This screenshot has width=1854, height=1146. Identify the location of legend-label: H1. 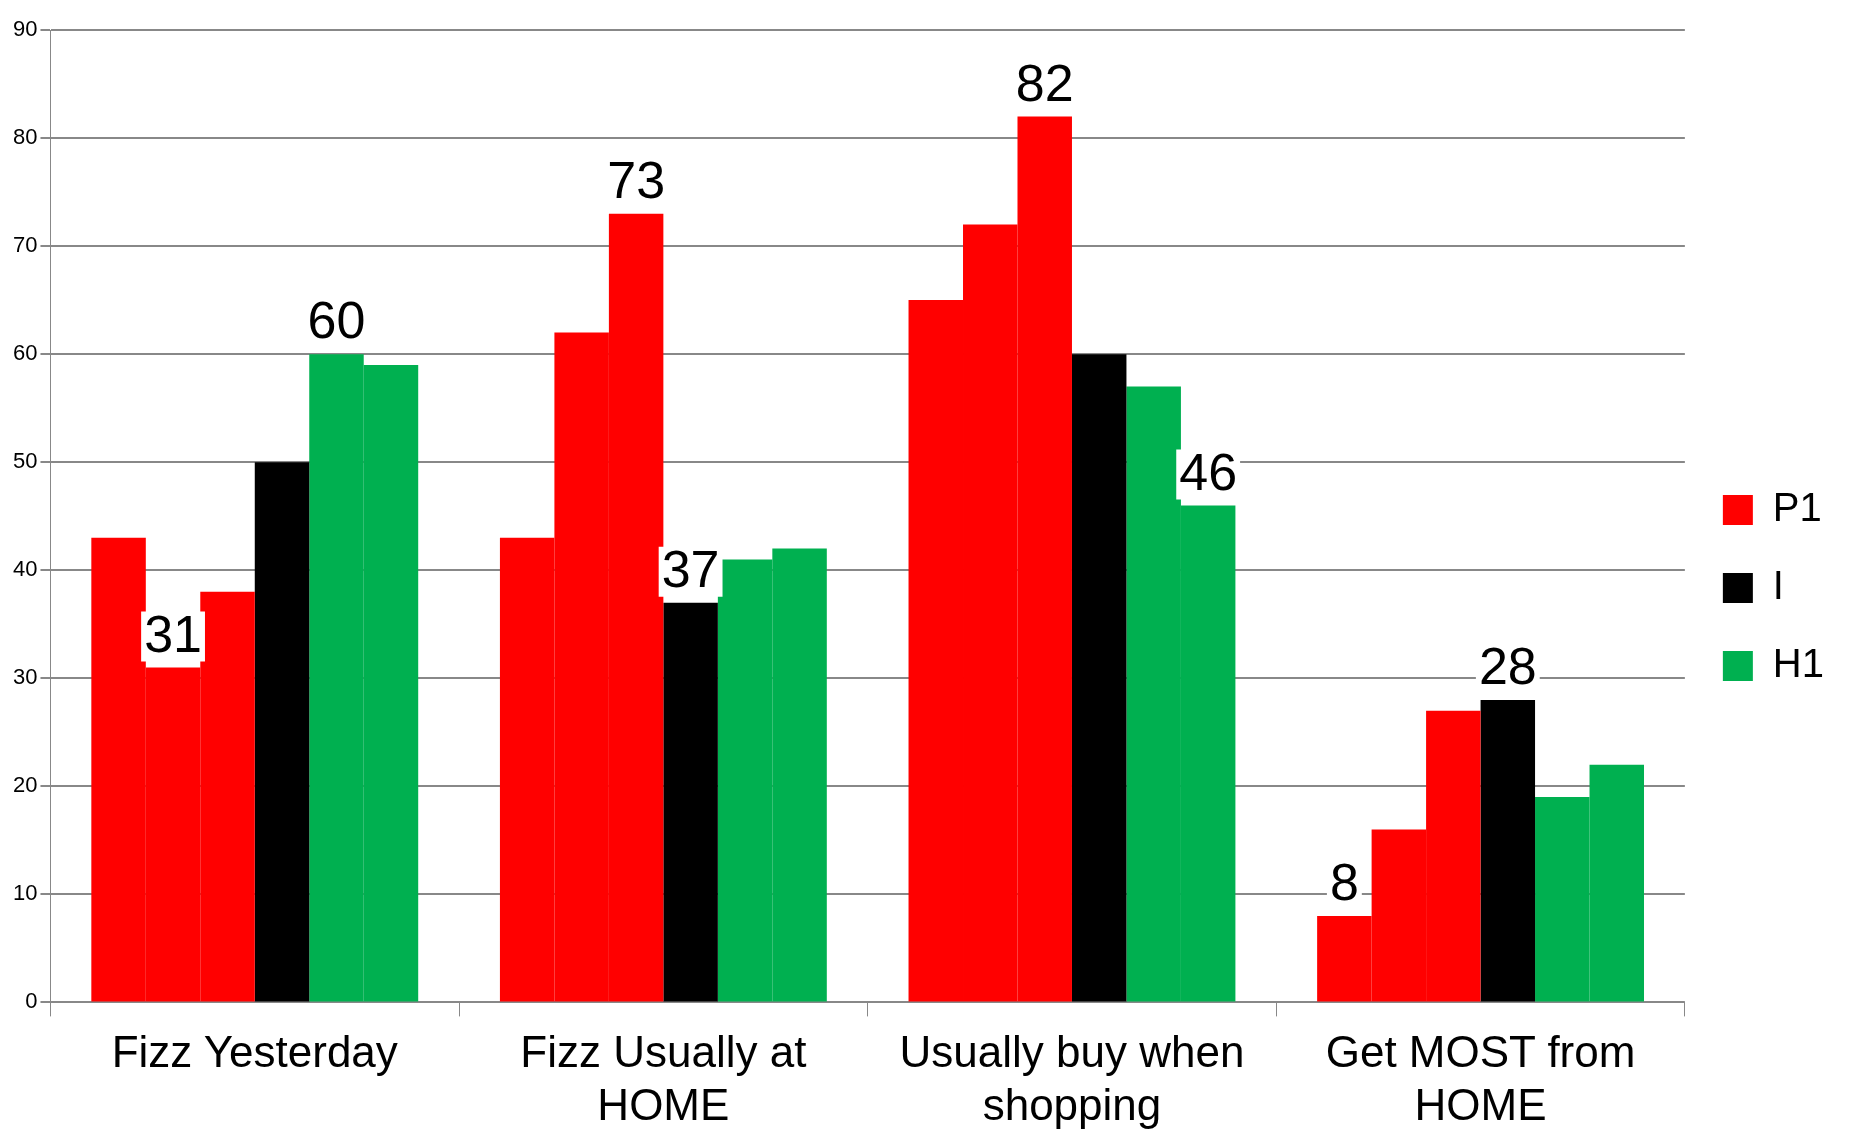
(1798, 663).